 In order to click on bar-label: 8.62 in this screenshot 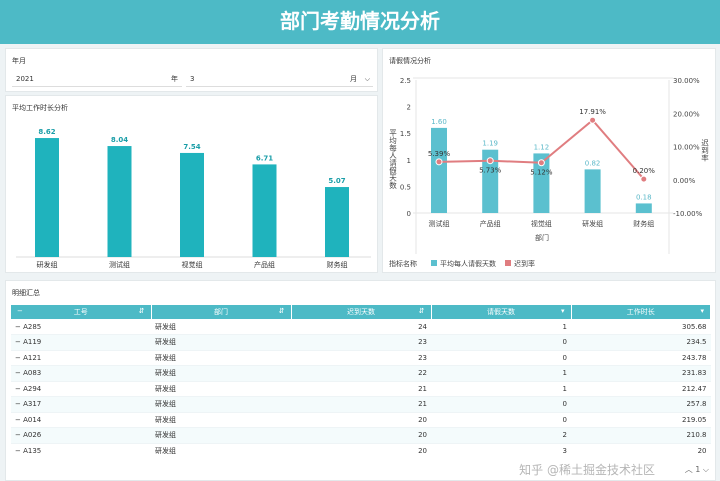, I will do `click(46, 132)`.